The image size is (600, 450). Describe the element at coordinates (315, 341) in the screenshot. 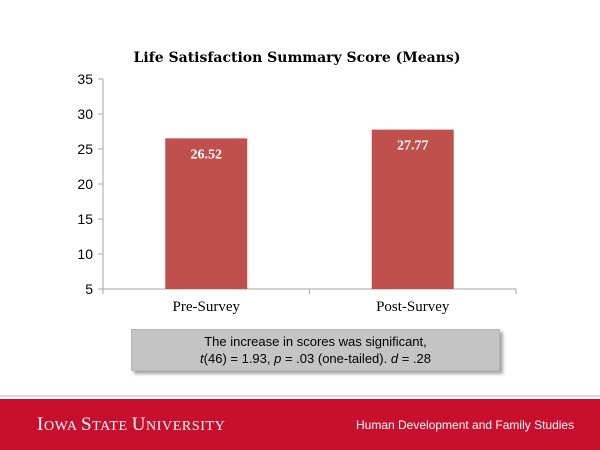

I see `note-line-1: The increase in scores was significant,` at that location.